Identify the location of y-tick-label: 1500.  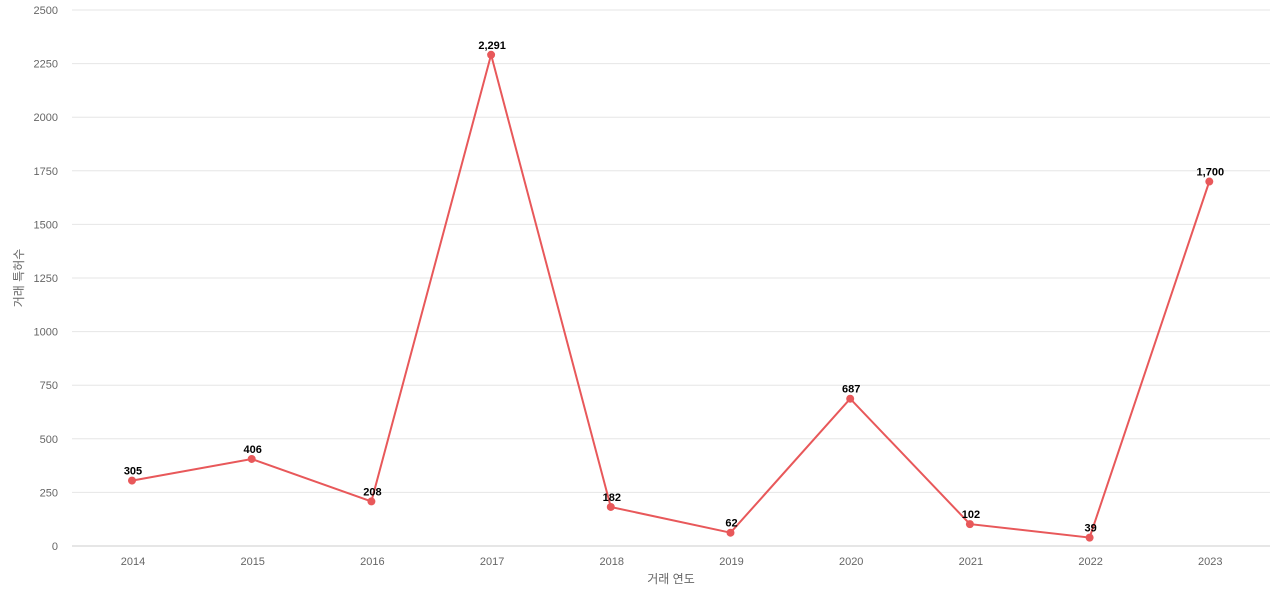
(46, 225).